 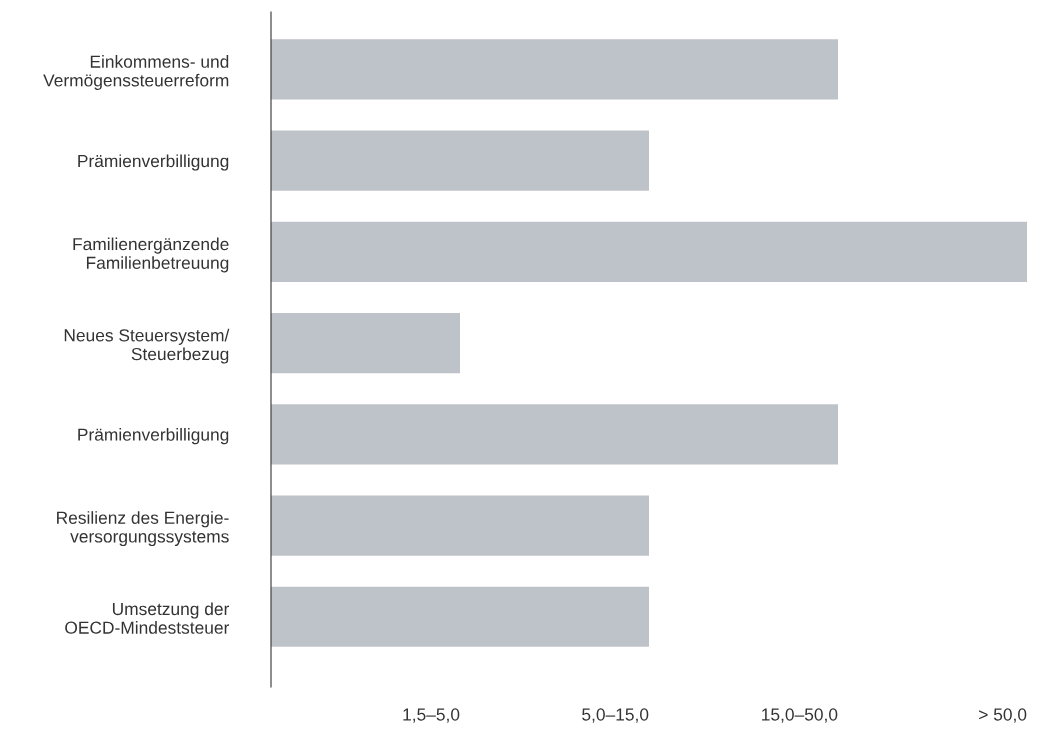 What do you see at coordinates (136, 72) in the screenshot?
I see `y-tick-label: Einkommens- und Vermögenssteuerreform` at bounding box center [136, 72].